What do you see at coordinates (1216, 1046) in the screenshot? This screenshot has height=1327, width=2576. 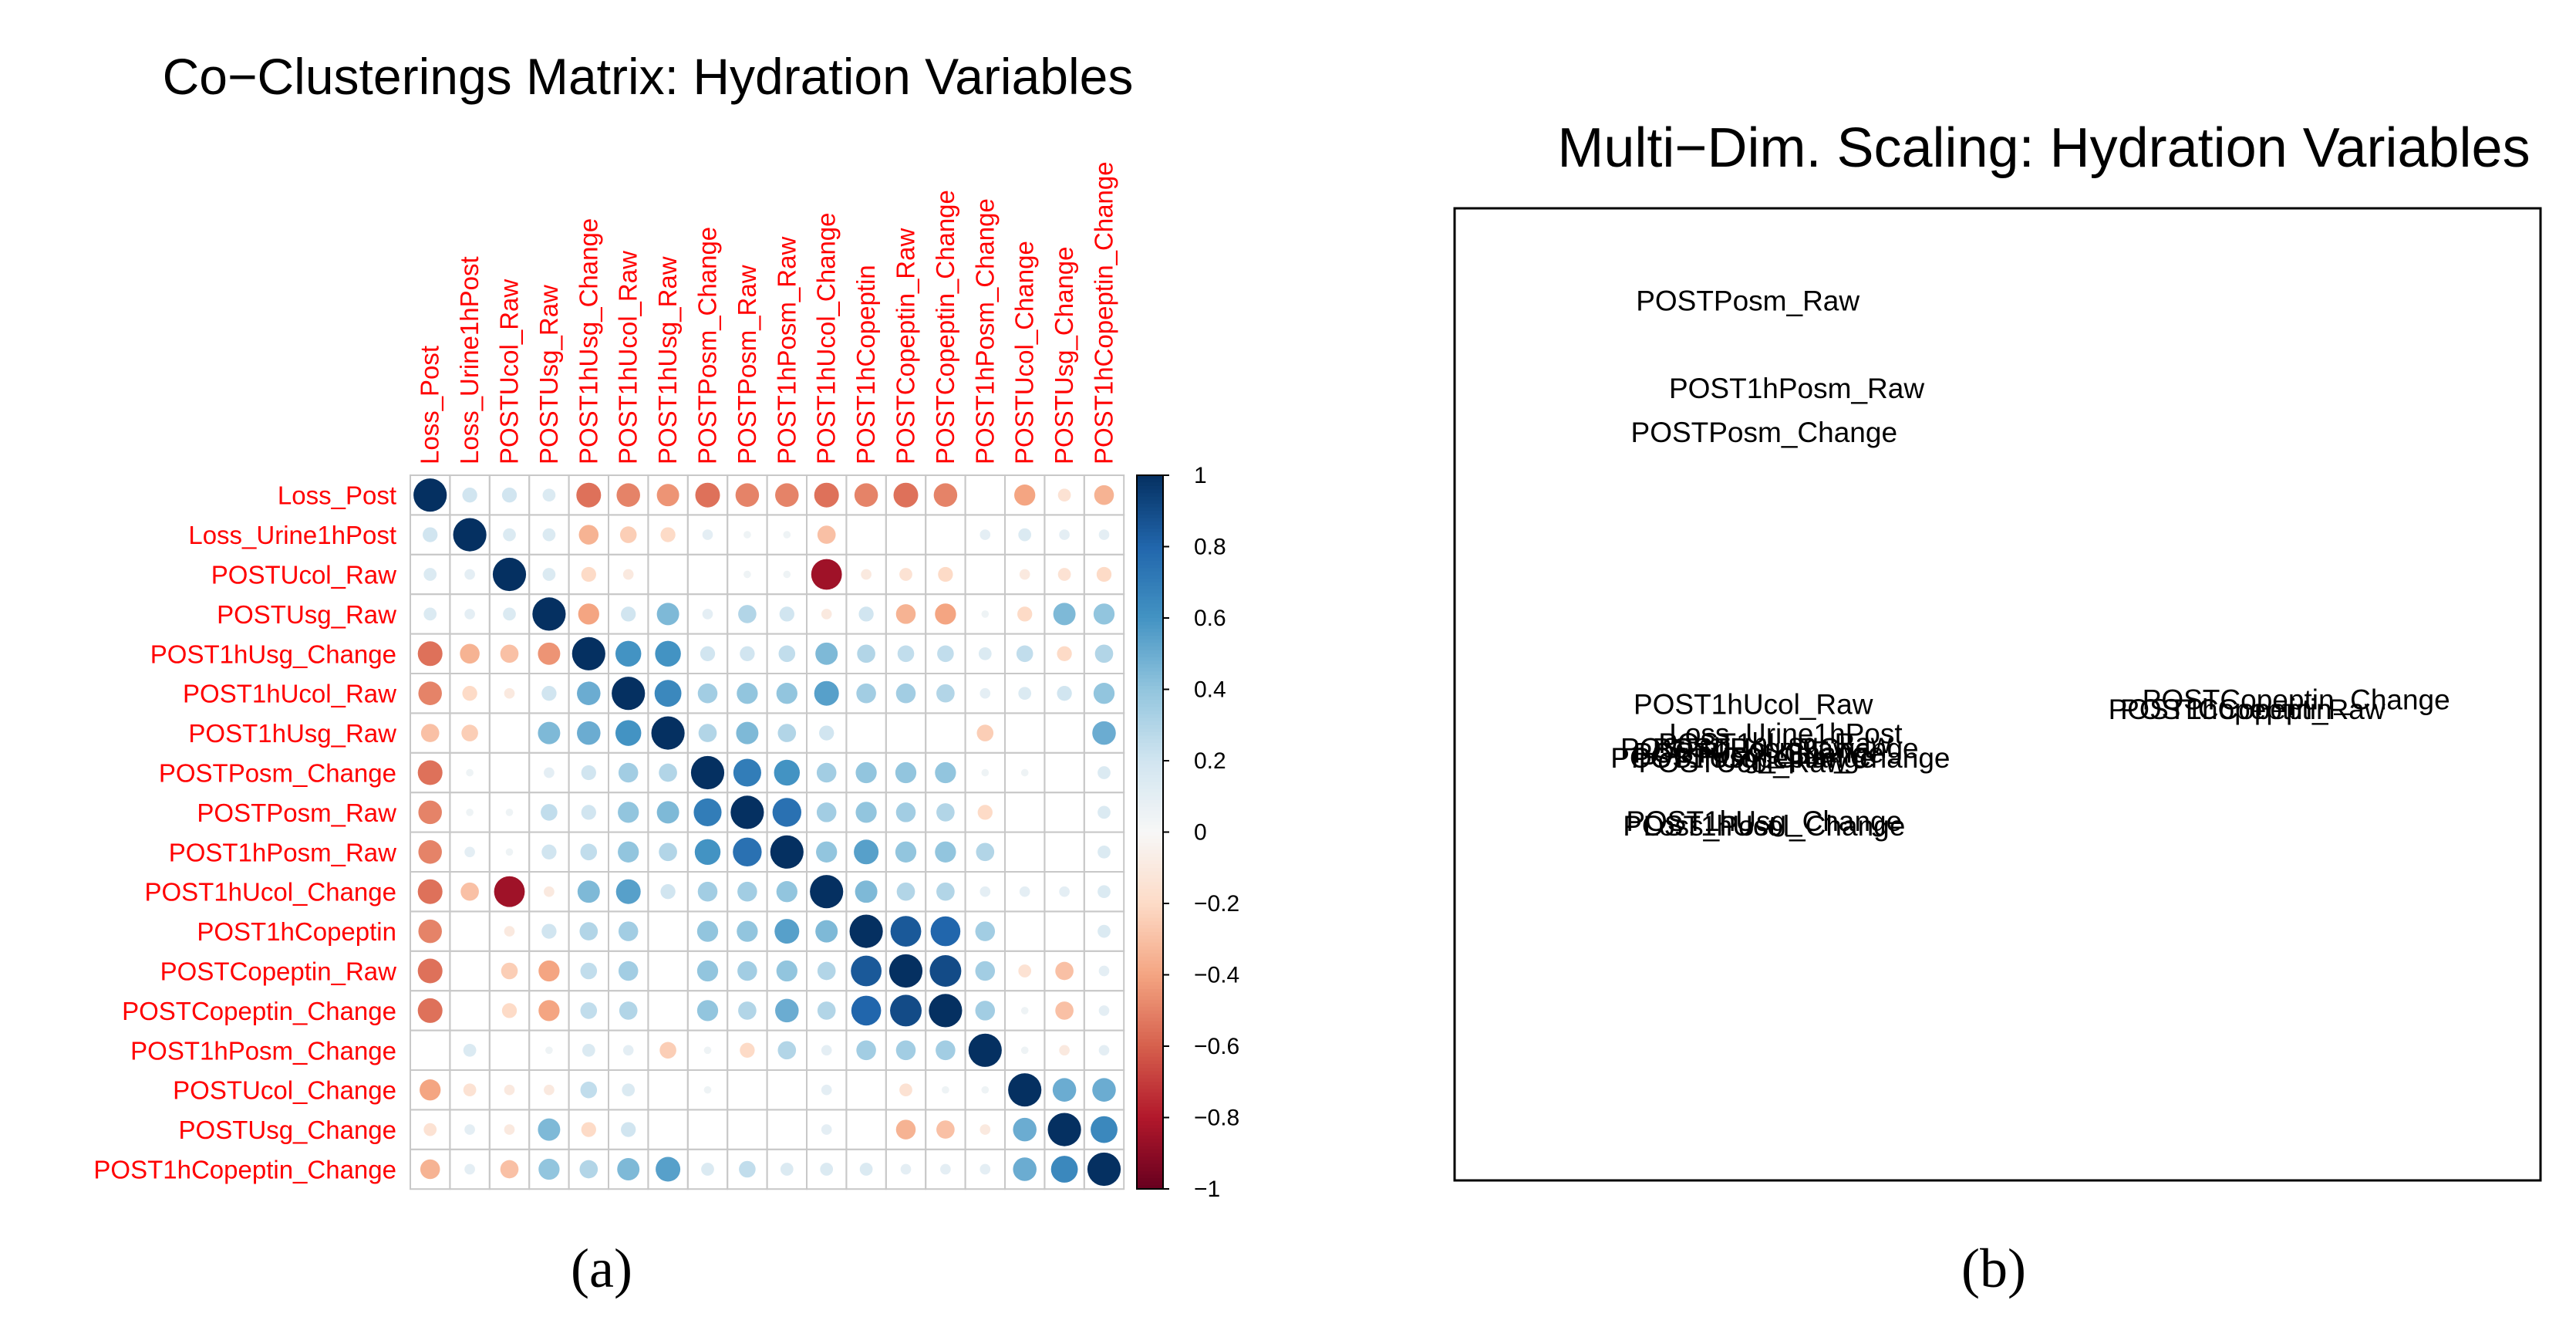 I see `colorbar-tick-label: −0.6` at bounding box center [1216, 1046].